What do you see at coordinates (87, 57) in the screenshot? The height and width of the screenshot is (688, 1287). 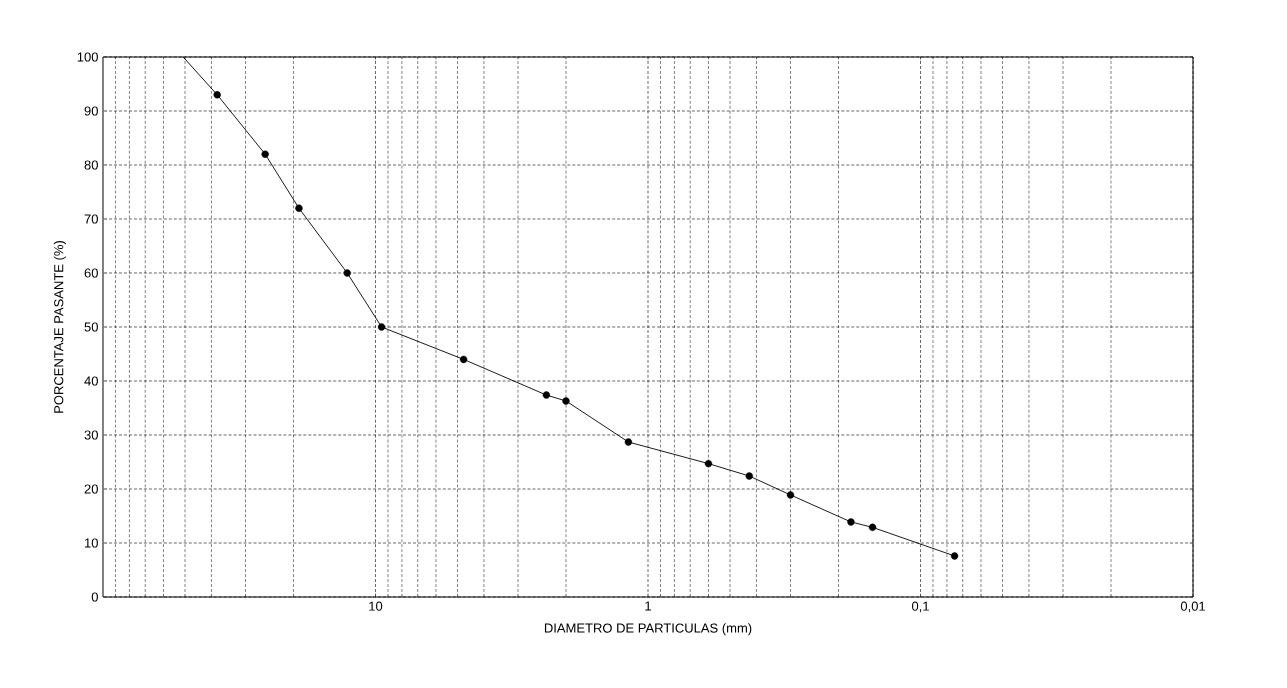 I see `y-tick-label: 100` at bounding box center [87, 57].